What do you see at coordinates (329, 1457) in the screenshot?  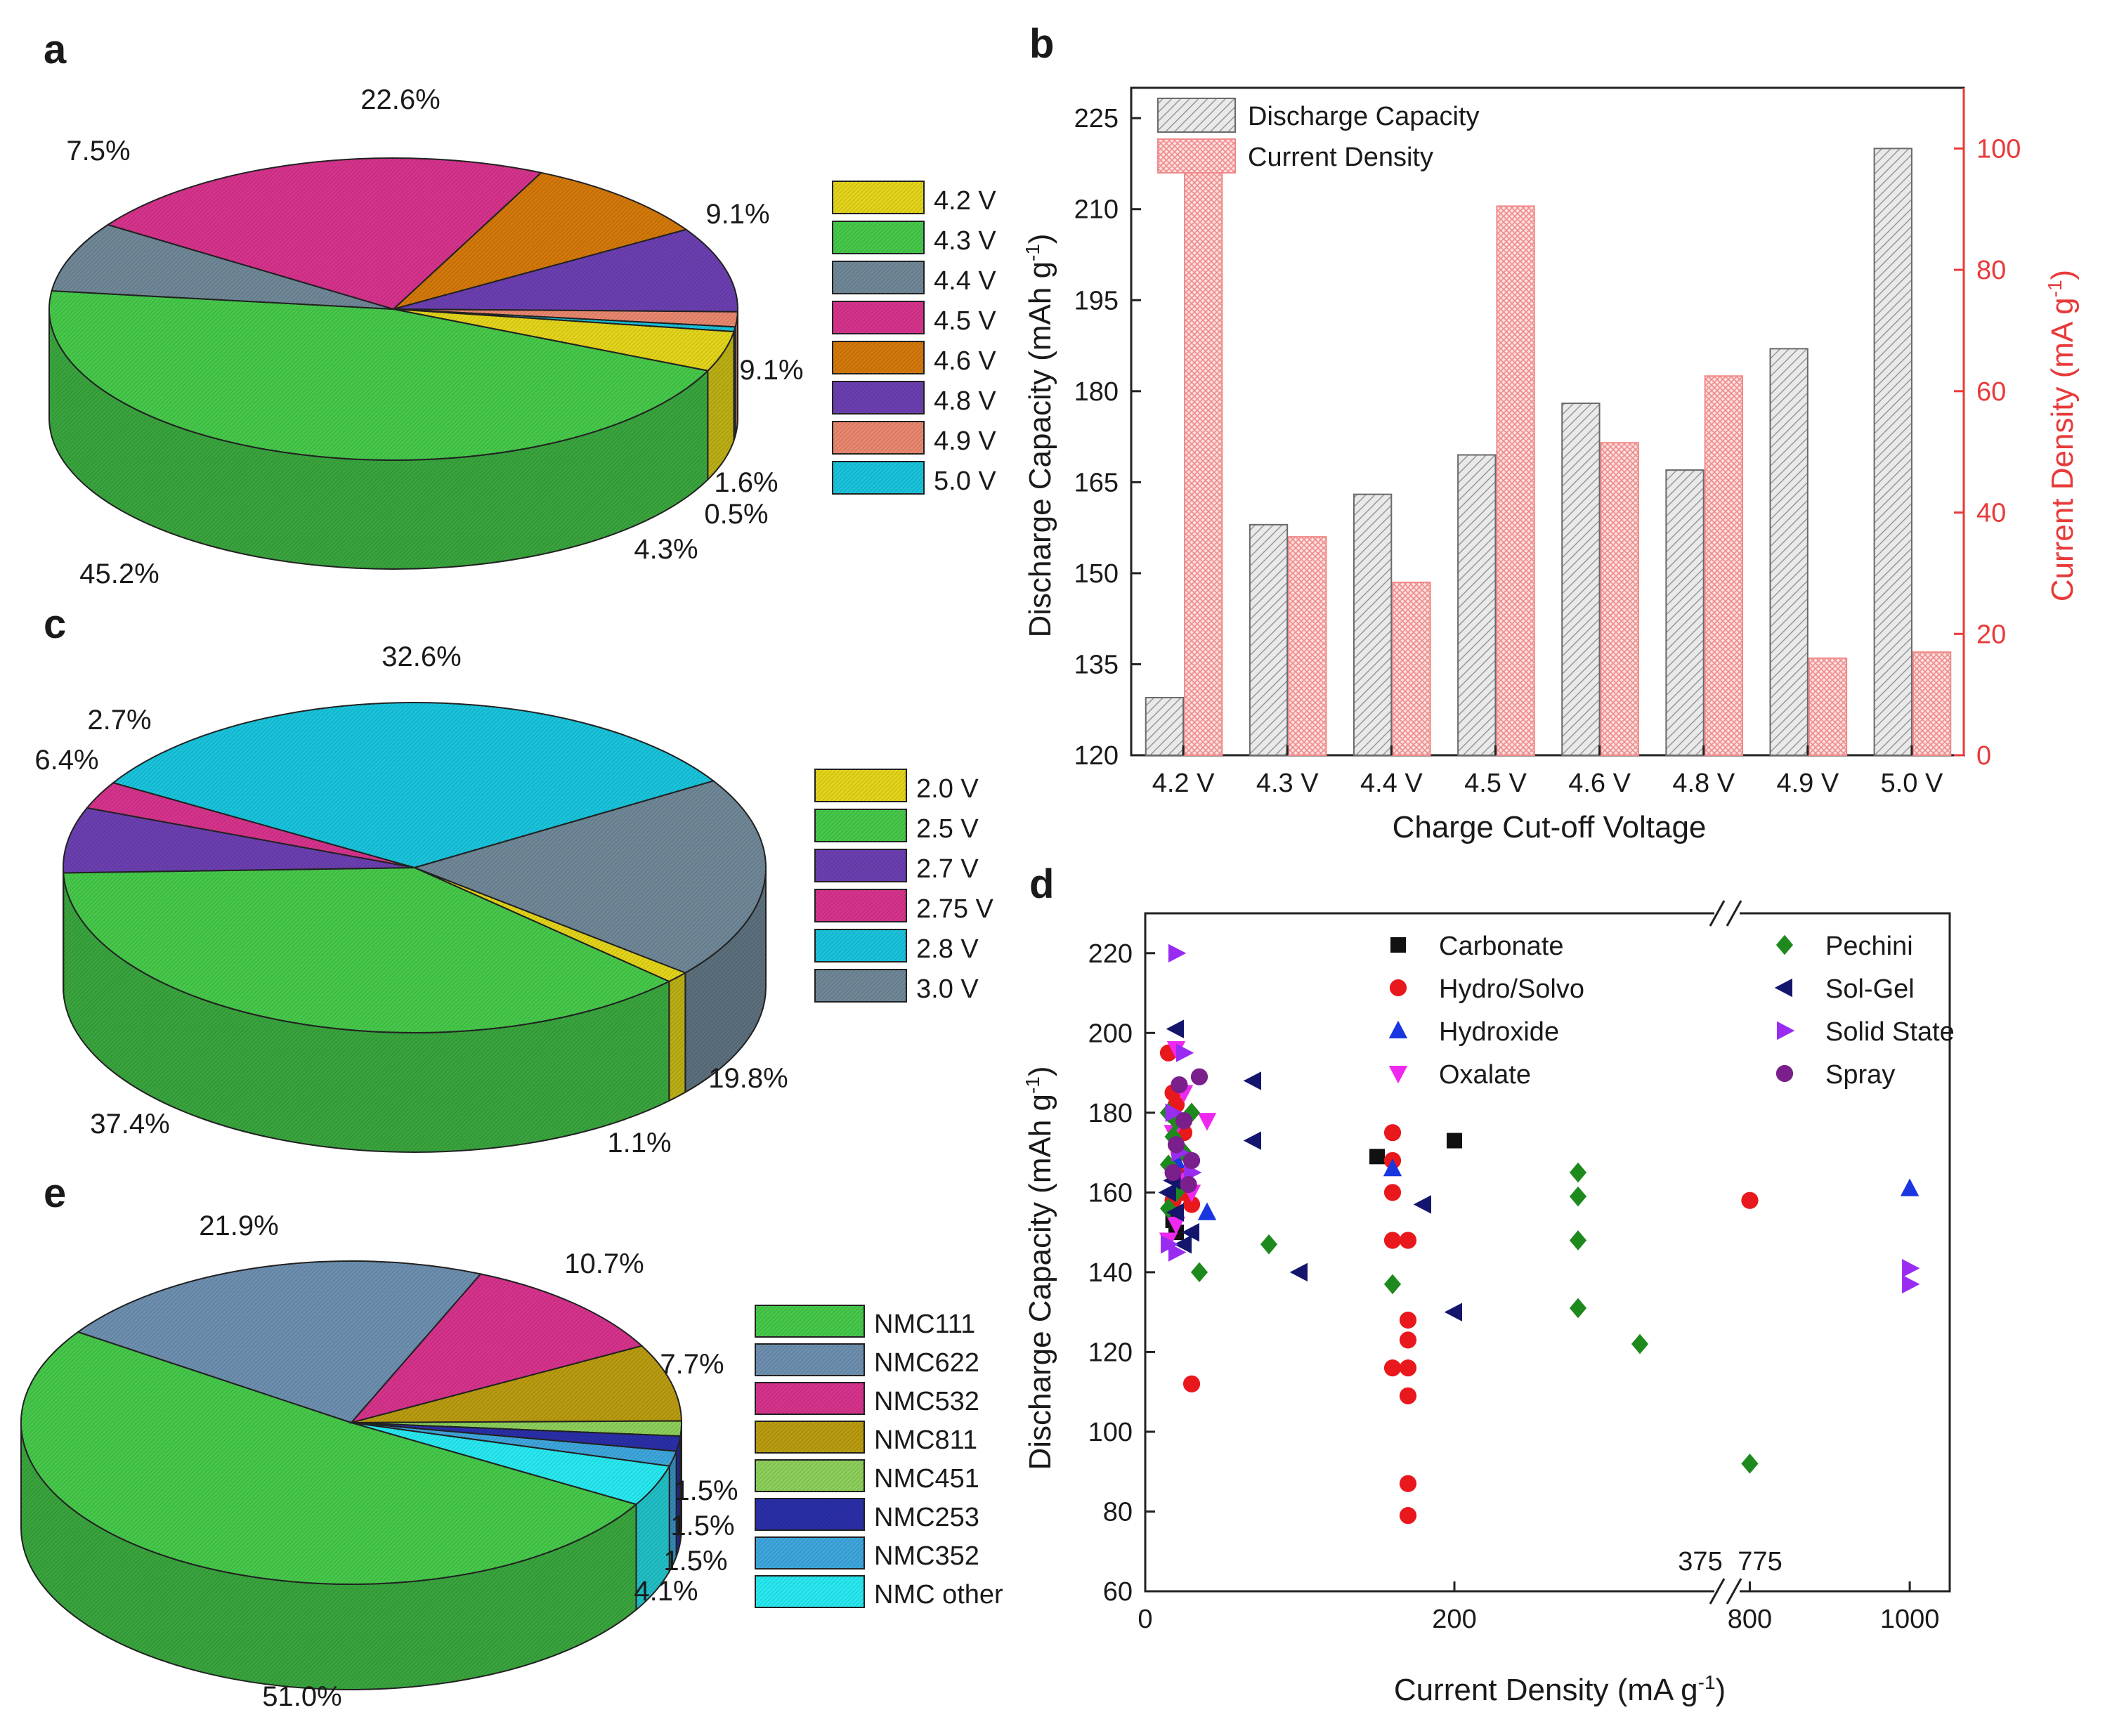 I see `pie-slice-texture-nmc111` at bounding box center [329, 1457].